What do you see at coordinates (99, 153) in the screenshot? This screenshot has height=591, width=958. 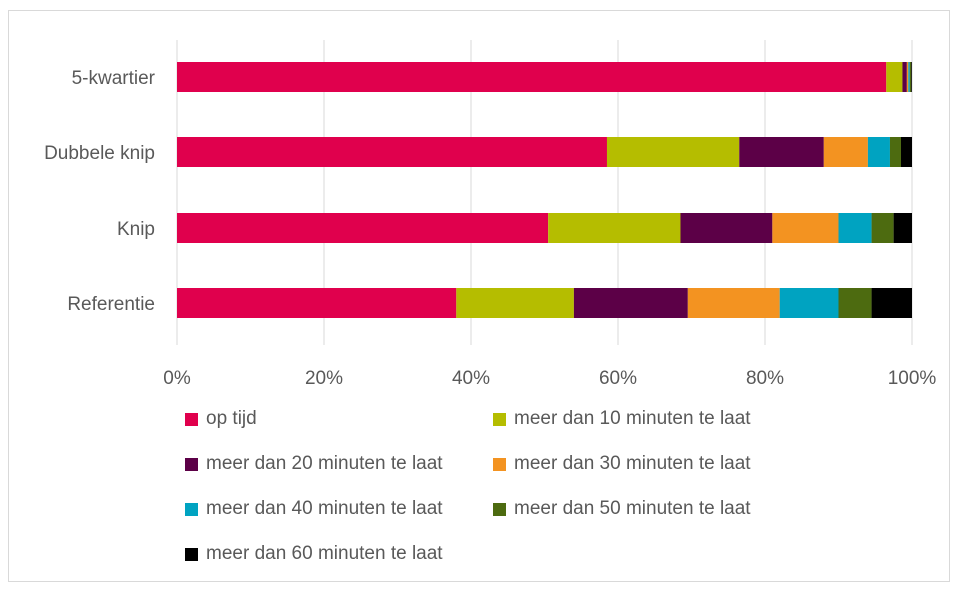 I see `category-label: Dubbele knip` at bounding box center [99, 153].